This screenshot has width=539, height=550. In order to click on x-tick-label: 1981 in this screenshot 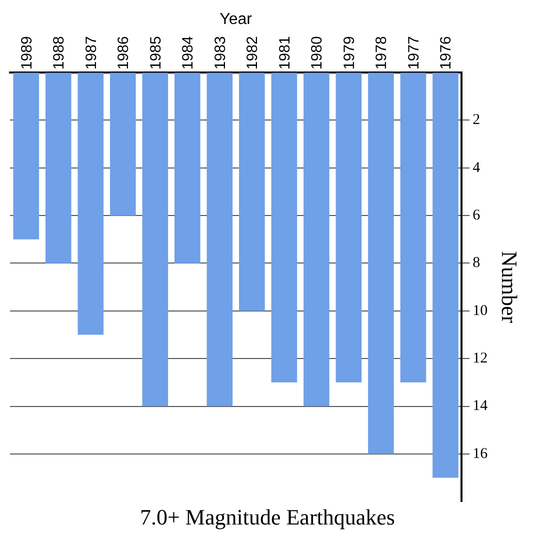, I will do `click(285, 53)`.